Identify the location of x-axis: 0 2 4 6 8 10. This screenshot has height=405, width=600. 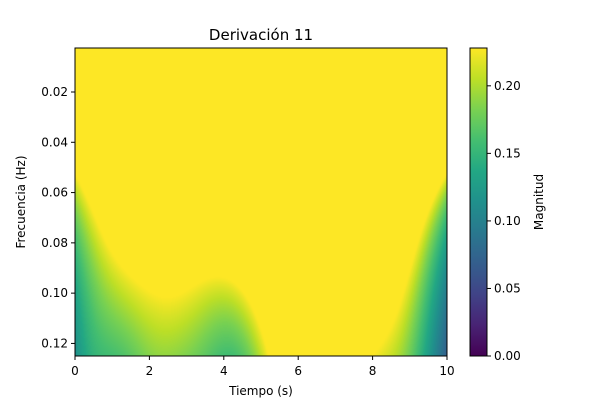
(263, 367).